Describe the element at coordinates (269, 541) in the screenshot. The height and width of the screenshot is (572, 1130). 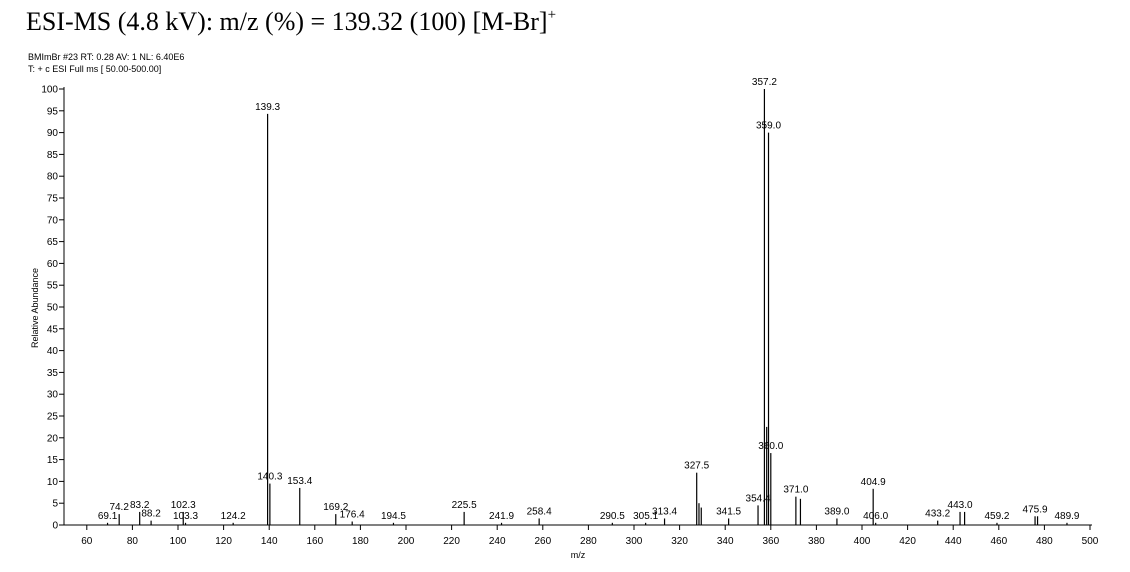
I see `x-tick-label: 140` at that location.